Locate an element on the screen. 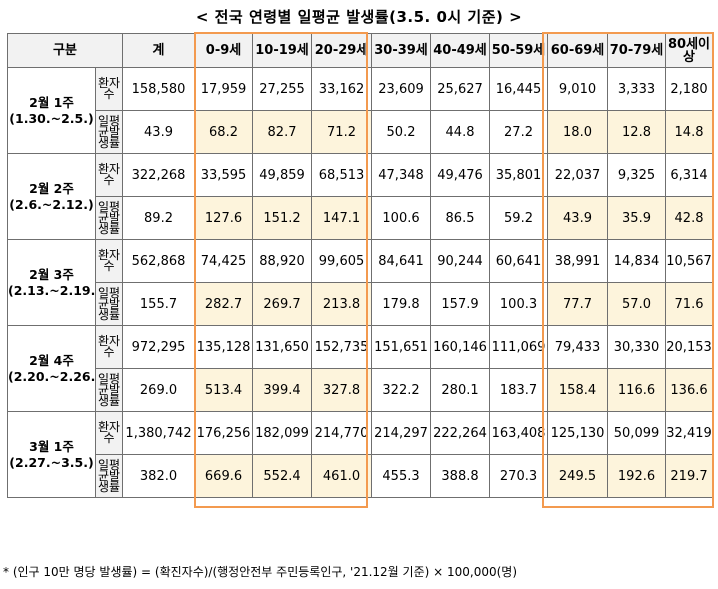 The image size is (718, 589). daily-rate-cell: 59.2 is located at coordinates (519, 218).